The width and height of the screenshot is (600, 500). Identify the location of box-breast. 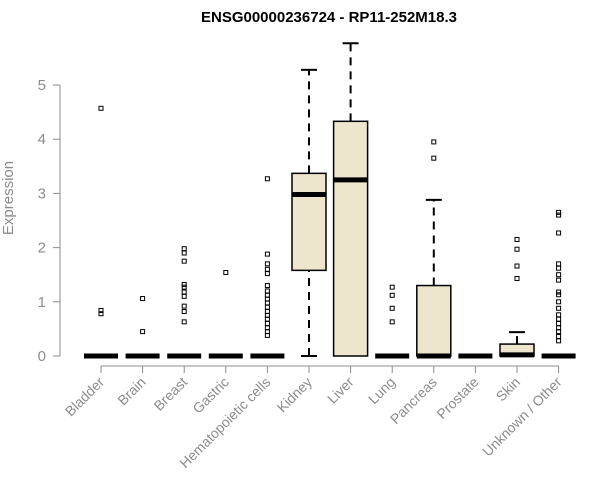
(184, 302).